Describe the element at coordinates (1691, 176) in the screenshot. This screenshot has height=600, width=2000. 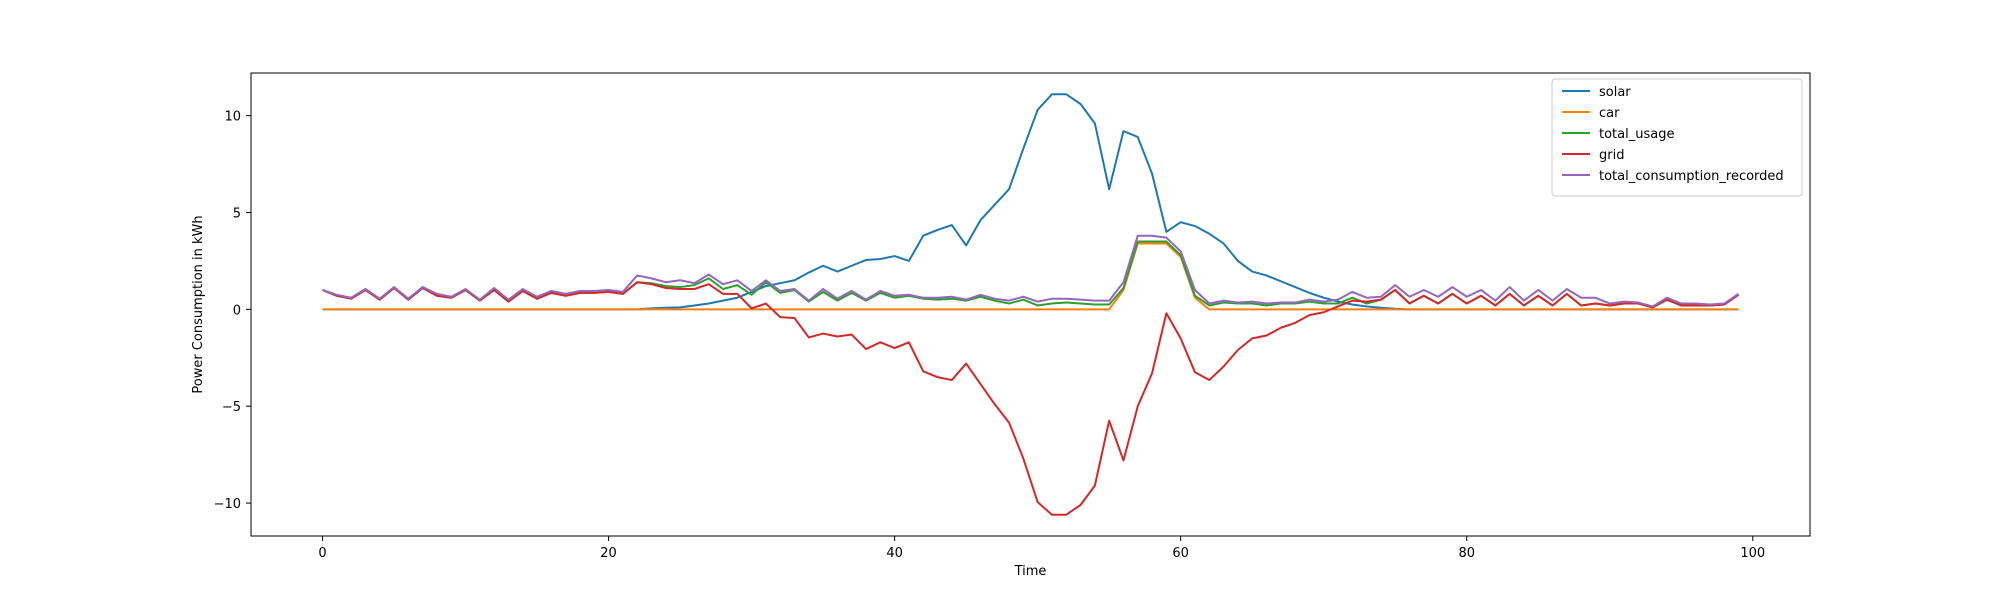
I see `legend-label-total-consumption-recorded: total_consumption_recorded` at that location.